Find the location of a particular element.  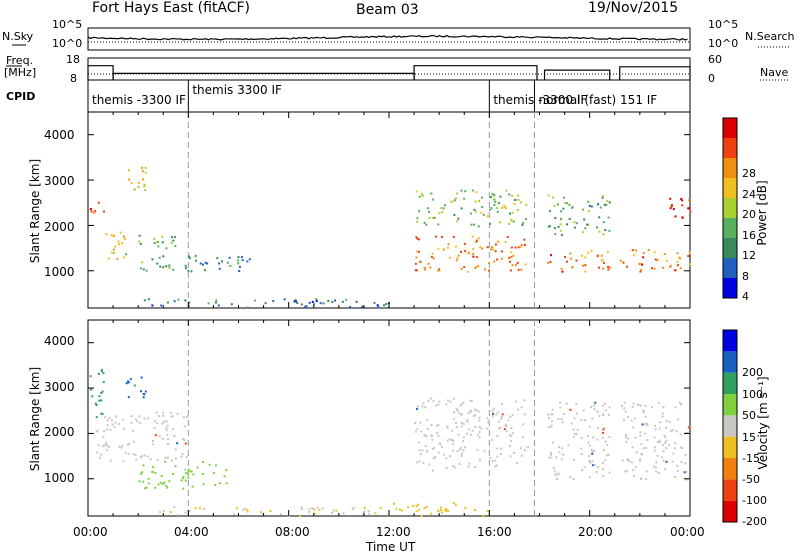

date-label: 19/Nov/2015 is located at coordinates (633, 8).